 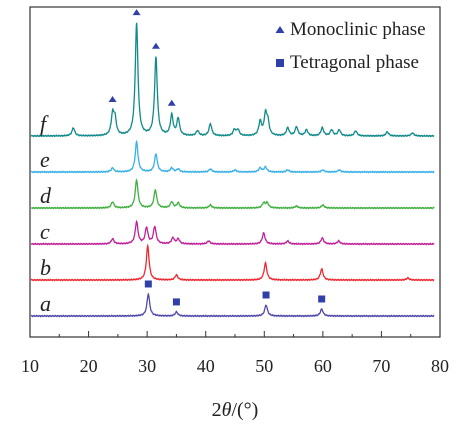 I want to click on x-axis-ticks: 10 20 30 40 50 60 70 80, so click(x=235, y=353).